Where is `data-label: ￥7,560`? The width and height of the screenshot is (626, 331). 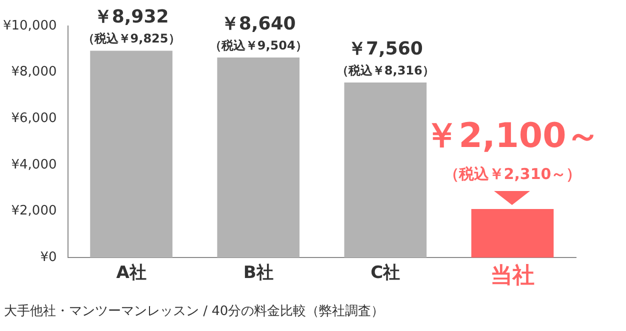
data-label: ￥7,560 is located at coordinates (385, 49).